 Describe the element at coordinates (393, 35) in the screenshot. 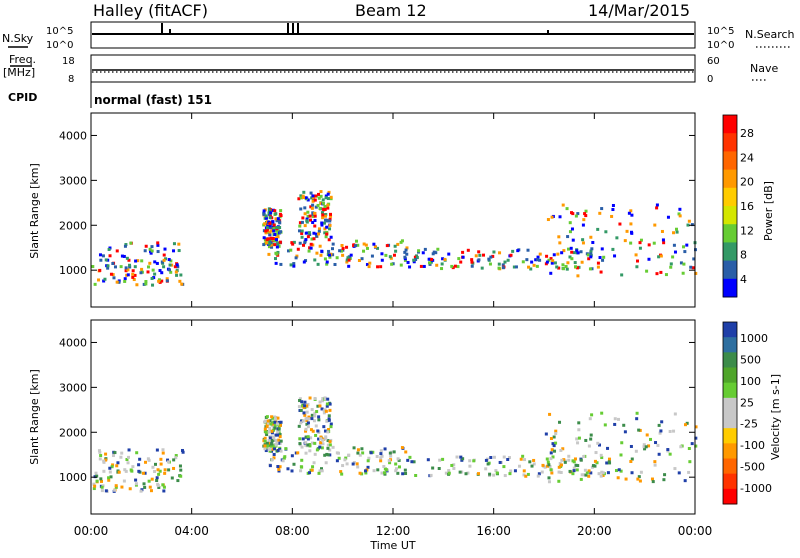

I see `nsky-panel` at that location.